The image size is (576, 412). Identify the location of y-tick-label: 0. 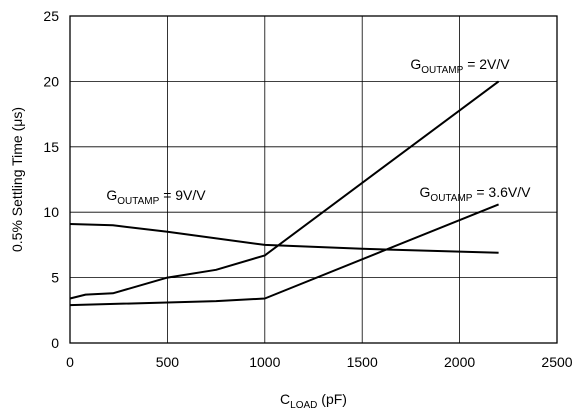
(55, 343).